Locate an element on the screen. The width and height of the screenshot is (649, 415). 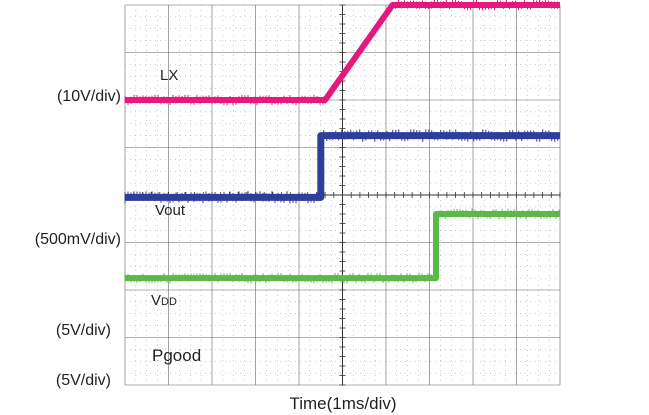
vout-label: Vout is located at coordinates (170, 210).